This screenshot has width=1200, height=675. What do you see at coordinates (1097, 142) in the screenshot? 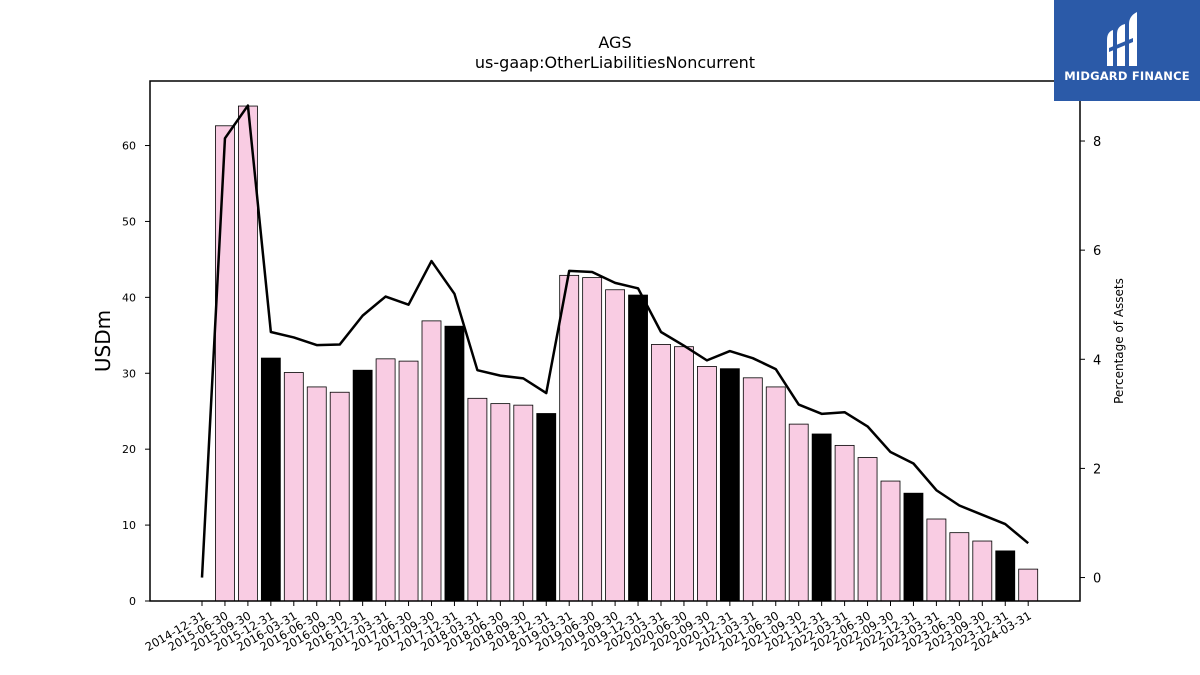
I see `y2-tick-label: 8` at bounding box center [1097, 142].